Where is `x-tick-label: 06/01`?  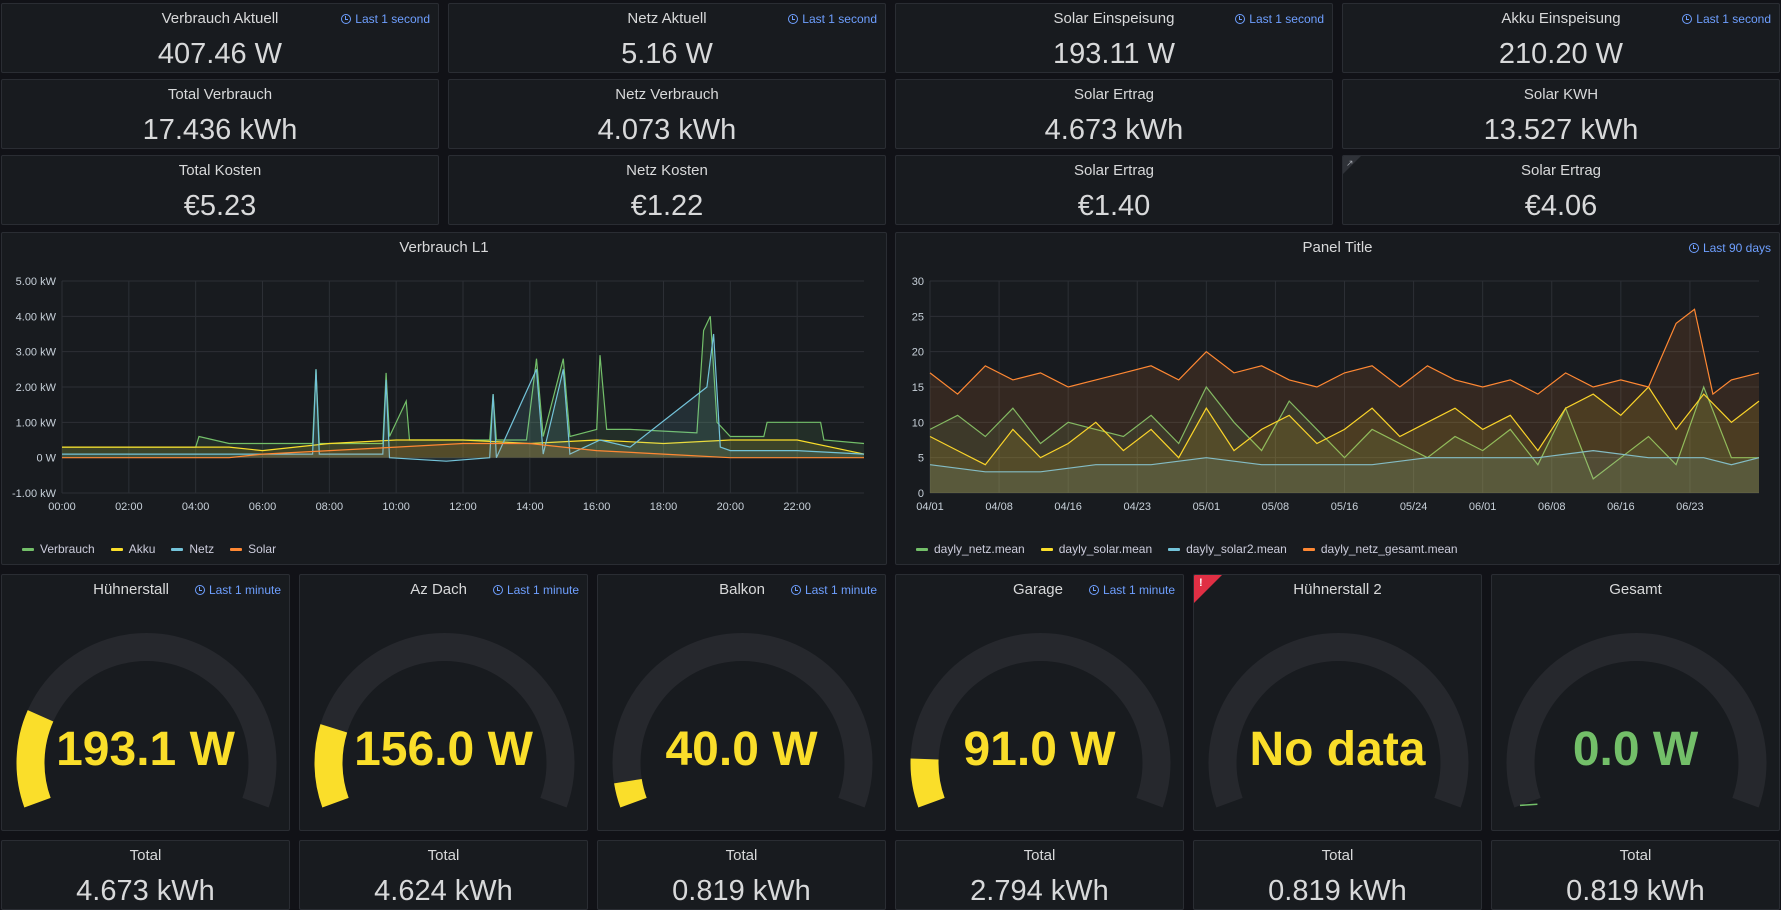 x-tick-label: 06/01 is located at coordinates (1483, 507).